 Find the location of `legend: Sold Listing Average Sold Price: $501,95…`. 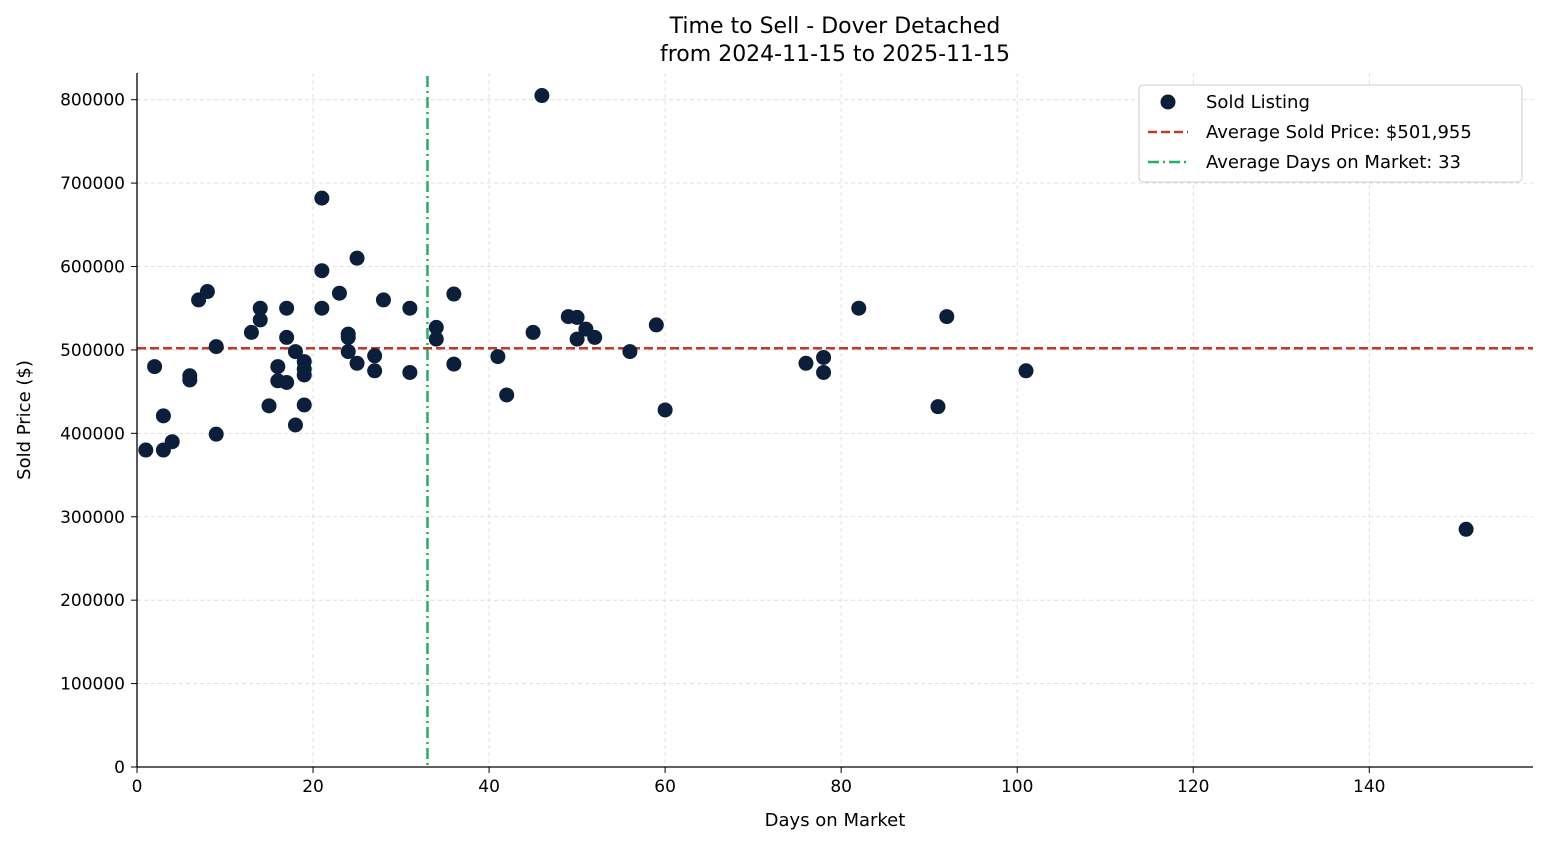

legend: Sold Listing Average Sold Price: $501,95… is located at coordinates (1330, 133).